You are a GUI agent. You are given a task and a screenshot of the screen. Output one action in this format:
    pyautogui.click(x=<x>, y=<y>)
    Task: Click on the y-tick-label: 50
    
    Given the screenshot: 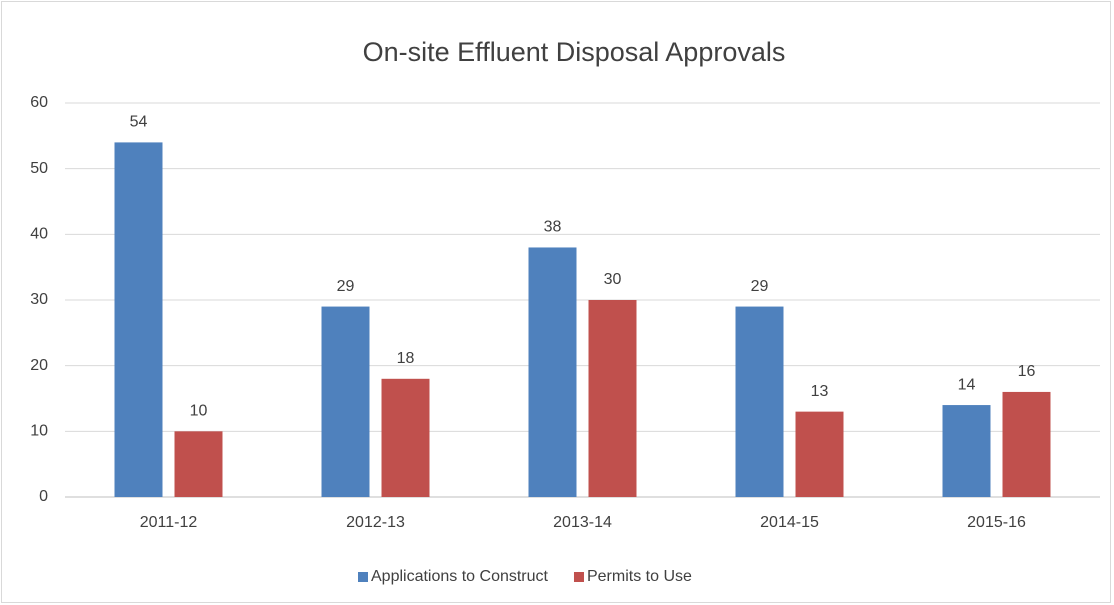 What is the action you would take?
    pyautogui.click(x=39, y=168)
    